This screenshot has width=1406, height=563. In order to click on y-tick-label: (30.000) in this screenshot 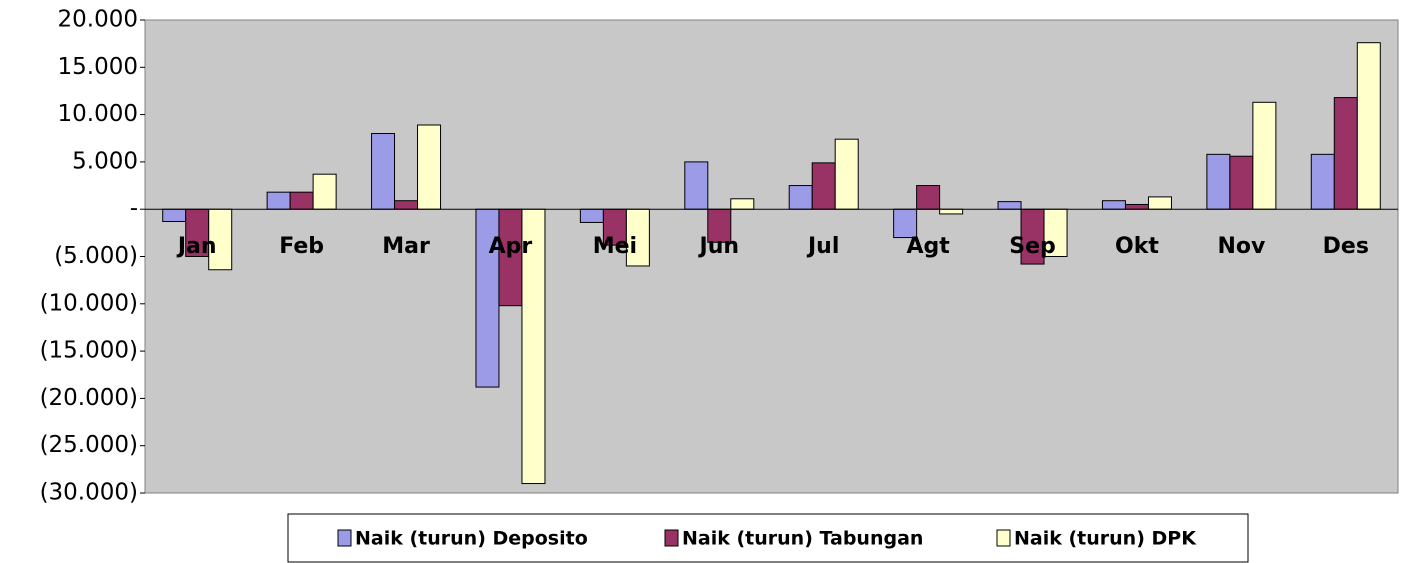, I will do `click(89, 493)`.